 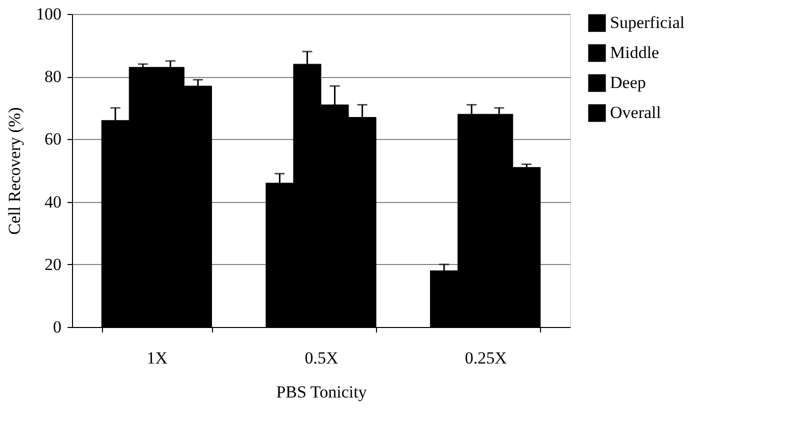 I want to click on legend-label: Superficial, so click(x=647, y=22).